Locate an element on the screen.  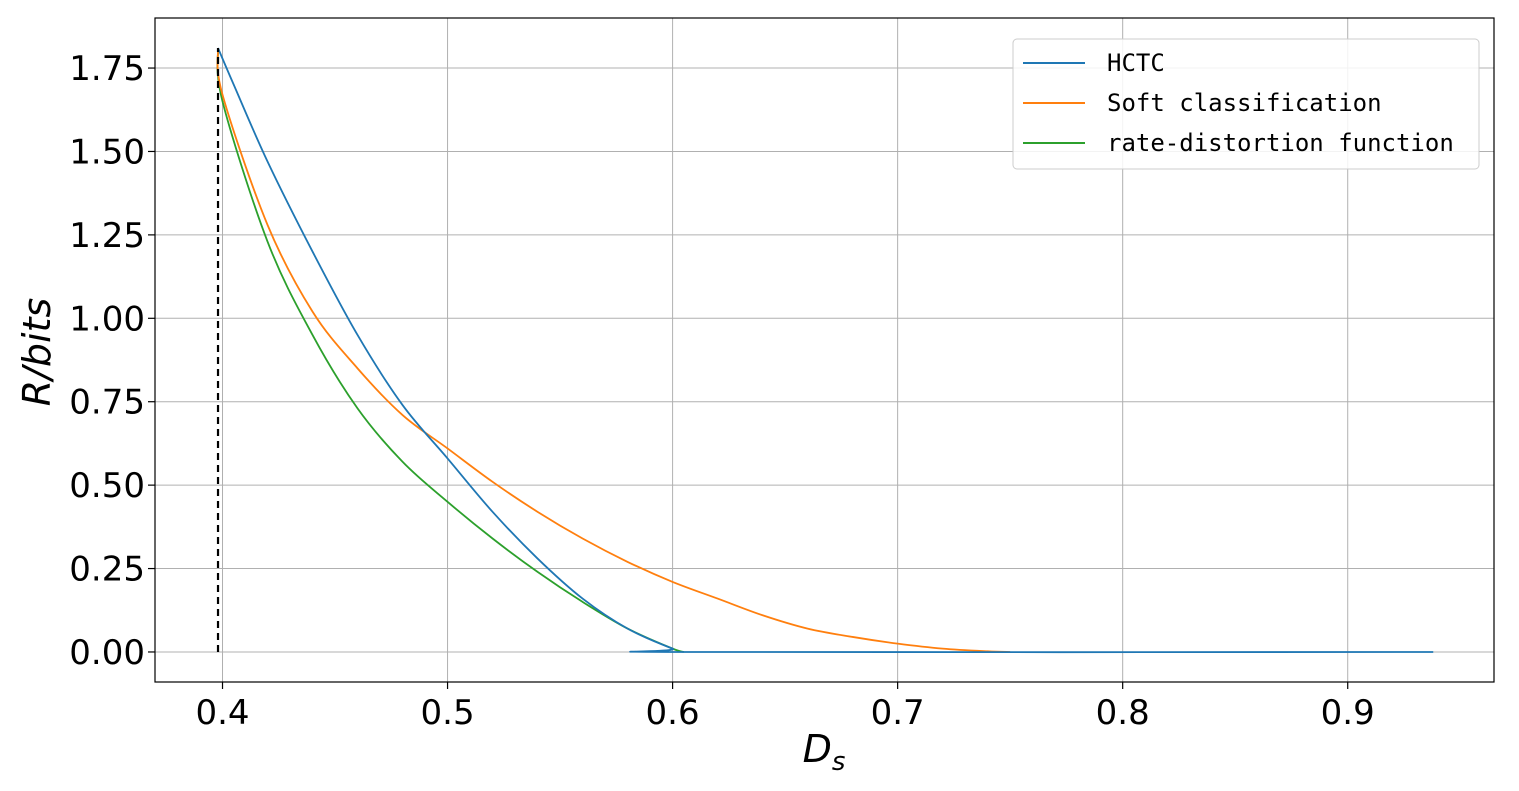
x-tick-label: 0.6 is located at coordinates (673, 713).